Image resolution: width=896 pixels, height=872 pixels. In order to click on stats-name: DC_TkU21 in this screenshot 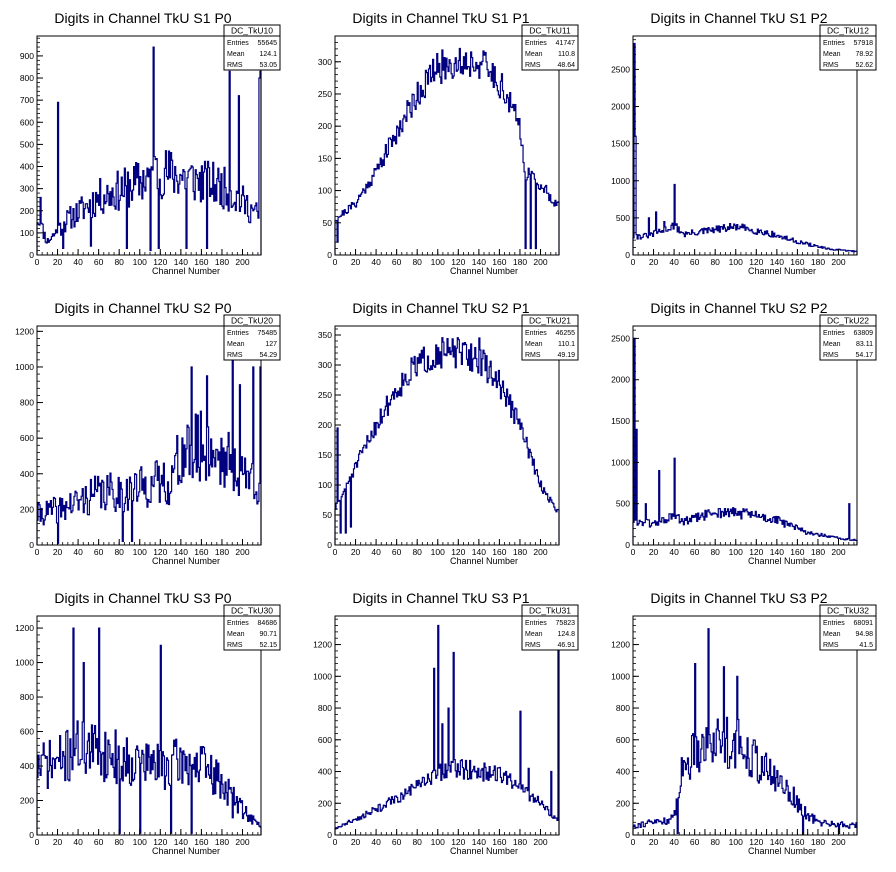, I will do `click(550, 321)`.